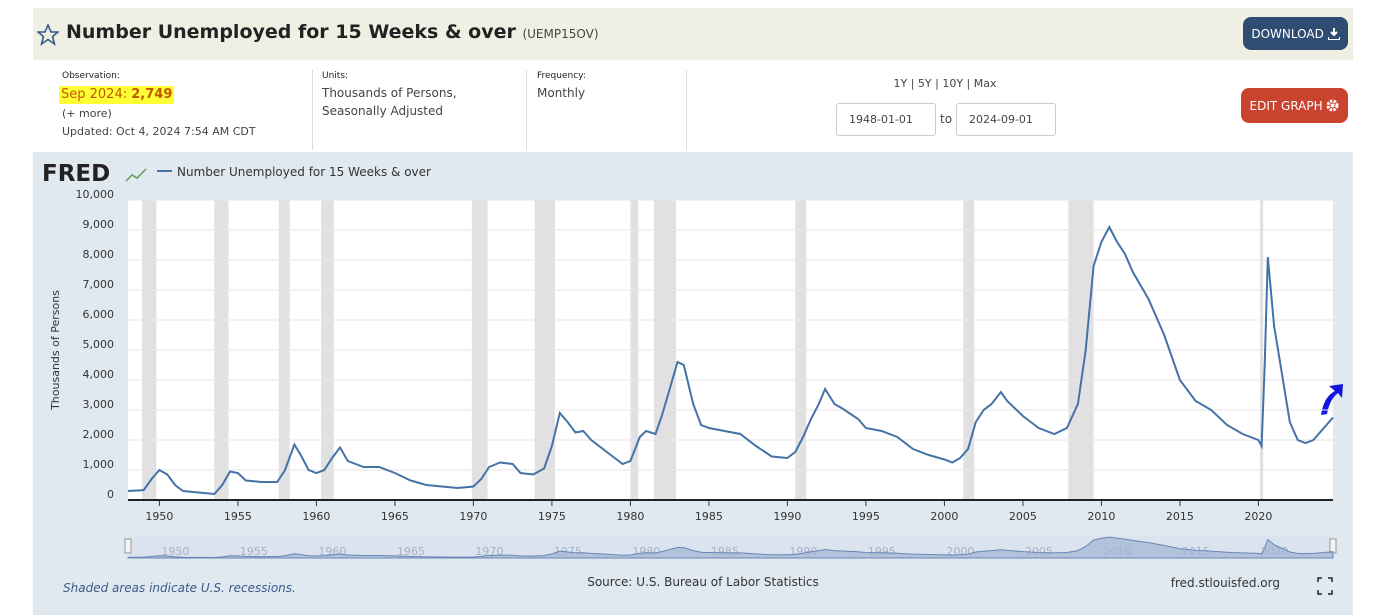  I want to click on fullscreen-icon, so click(1325, 586).